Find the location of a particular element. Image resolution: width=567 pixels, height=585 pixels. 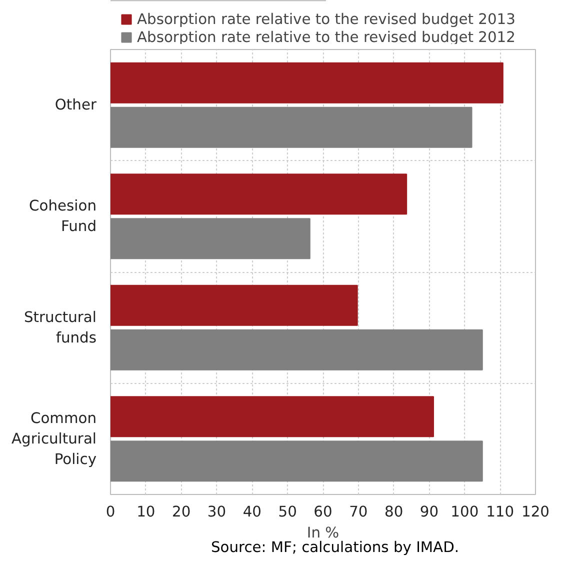

x-tick-label: 70 is located at coordinates (358, 512).